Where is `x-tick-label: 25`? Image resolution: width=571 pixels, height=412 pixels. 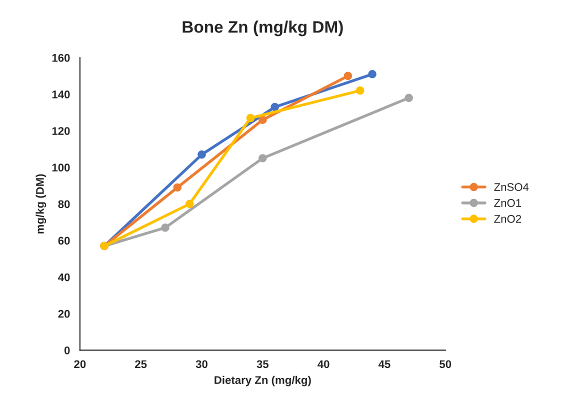 x-tick-label: 25 is located at coordinates (141, 364).